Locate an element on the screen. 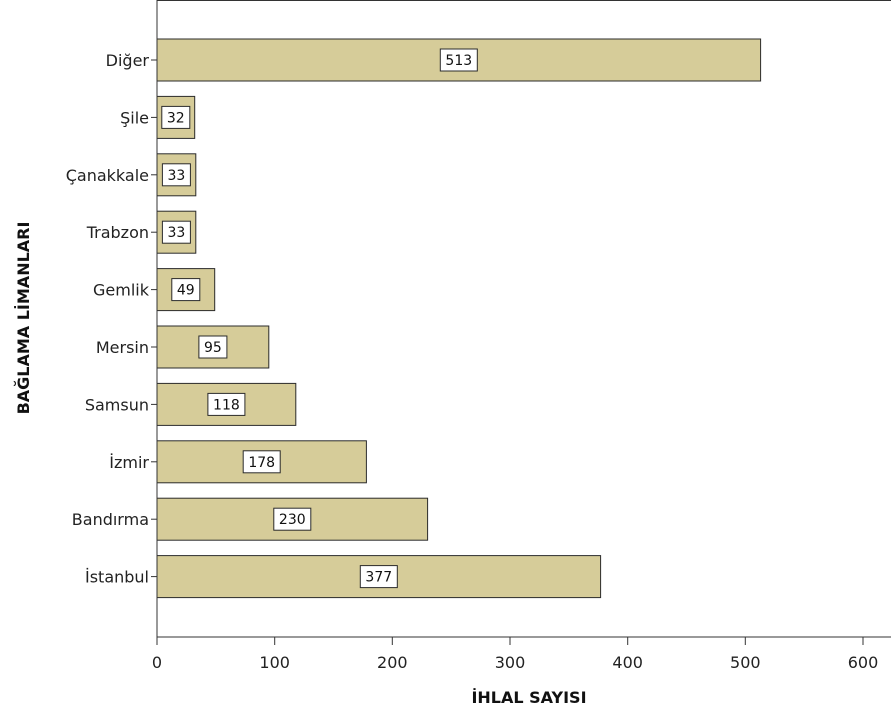 The image size is (891, 713). y-tick-label-istanbul: İstanbul is located at coordinates (117, 577).